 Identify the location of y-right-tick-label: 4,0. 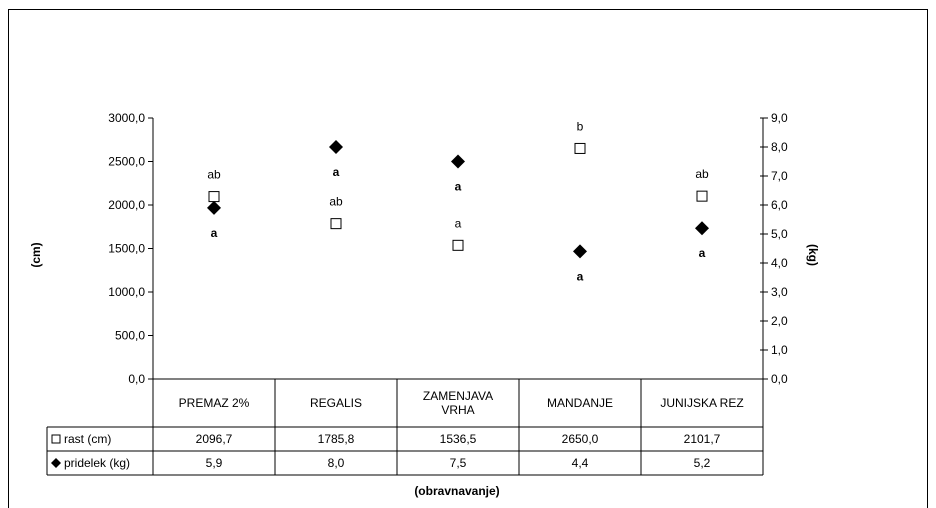
(779, 263).